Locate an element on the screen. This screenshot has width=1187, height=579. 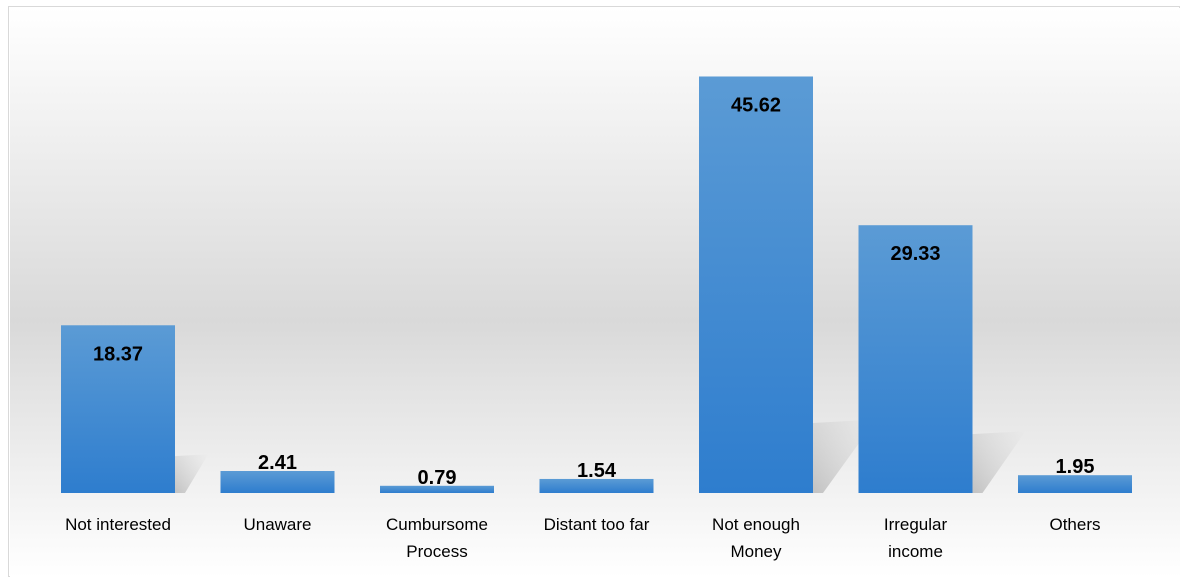
category-label: Not enough Money is located at coordinates (756, 538).